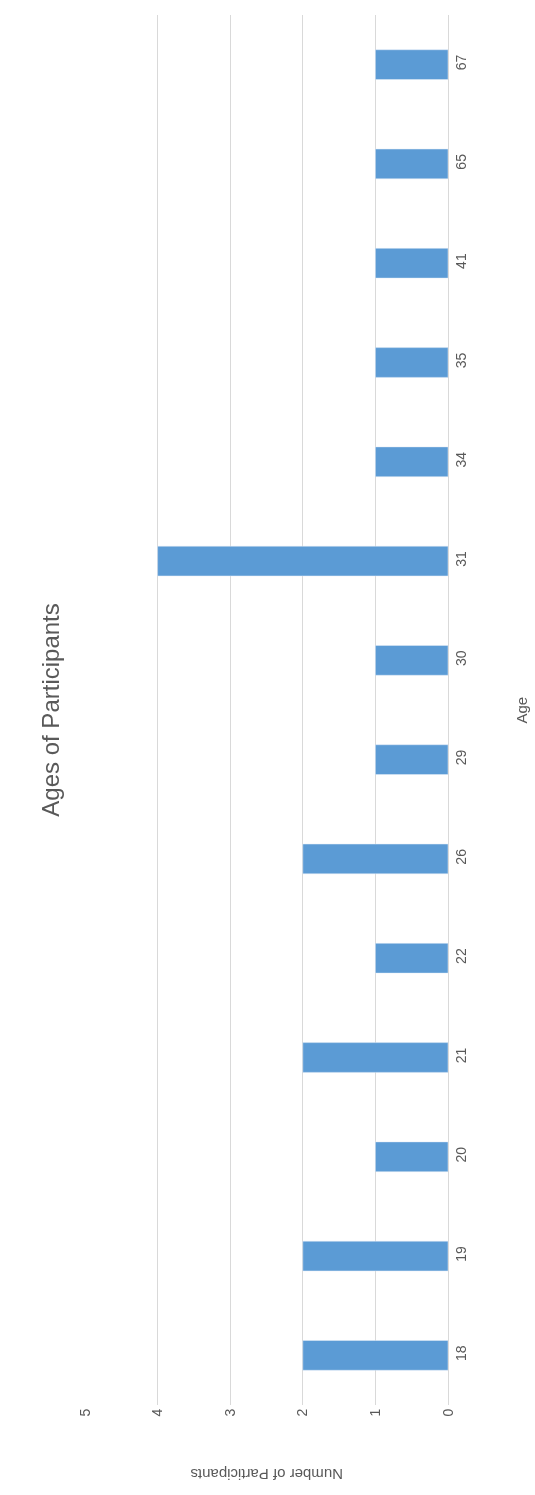 Image resolution: width=535 pixels, height=1495 pixels. Describe the element at coordinates (460, 856) in the screenshot. I see `y-tick-label: 26` at that location.